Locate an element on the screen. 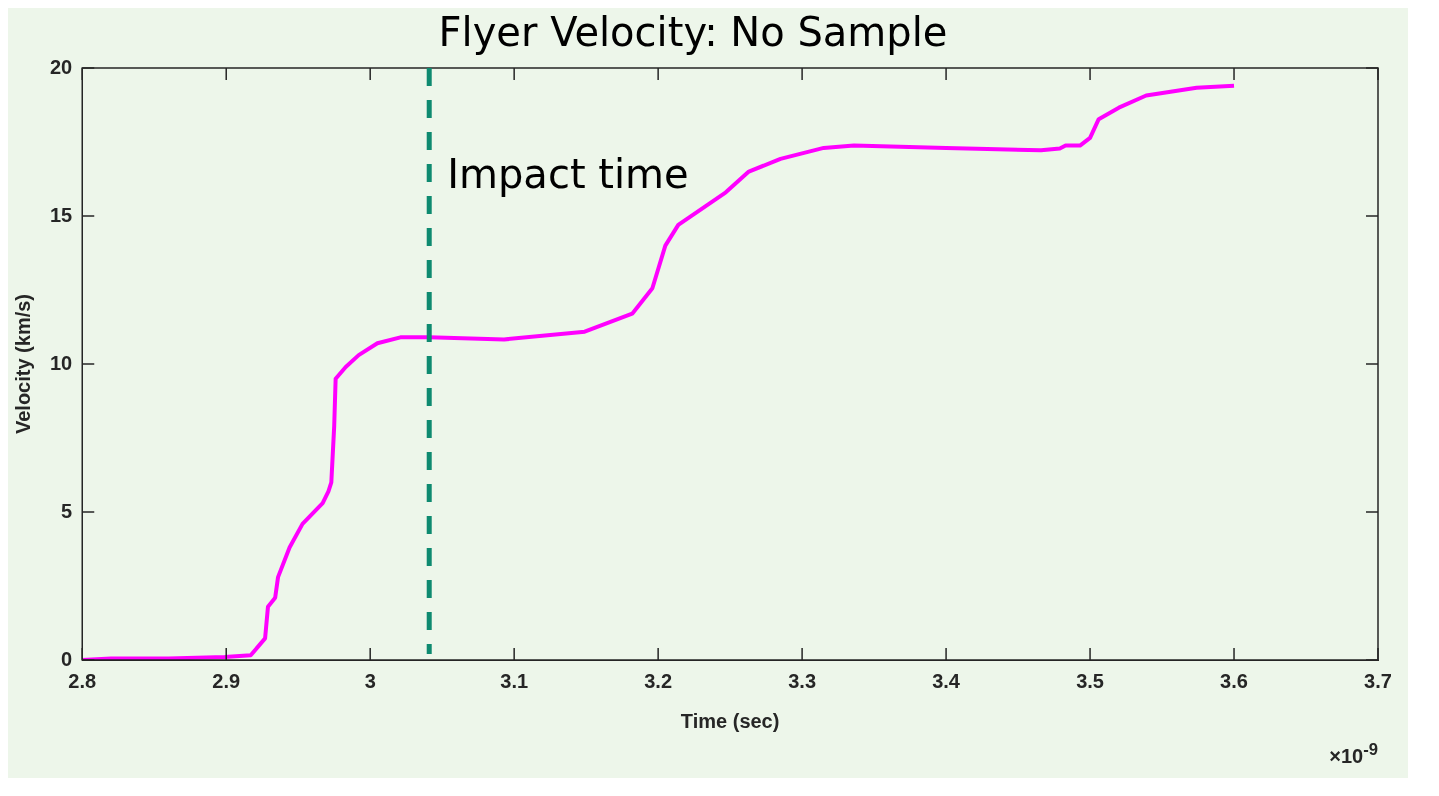  y-tick-label: 10 is located at coordinates (61, 362).